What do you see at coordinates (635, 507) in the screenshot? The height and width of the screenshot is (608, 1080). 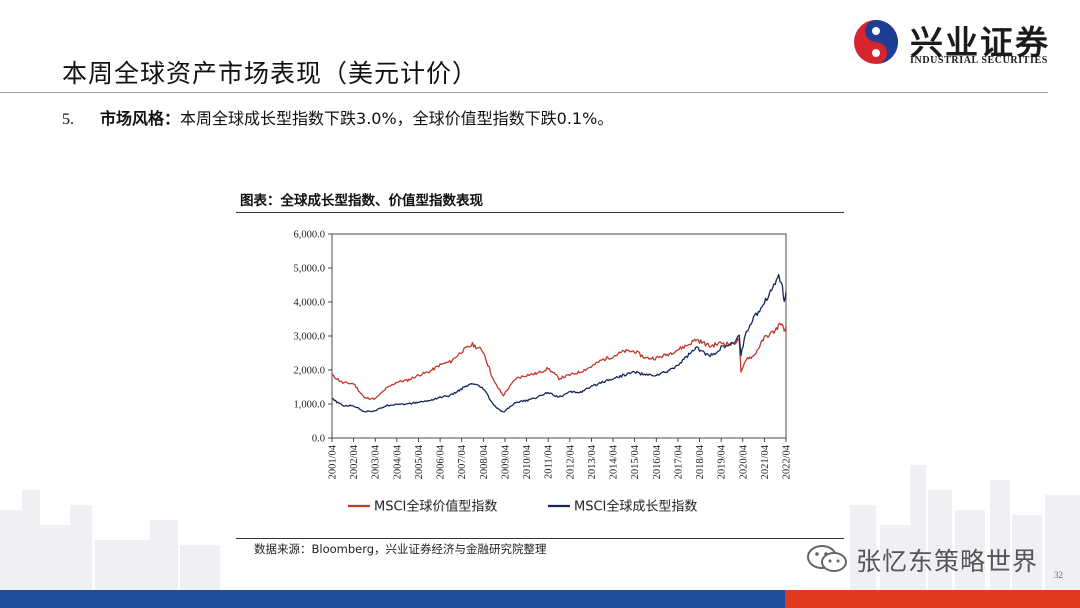 I see `legend-label: MSCI全球成长型指数` at bounding box center [635, 507].